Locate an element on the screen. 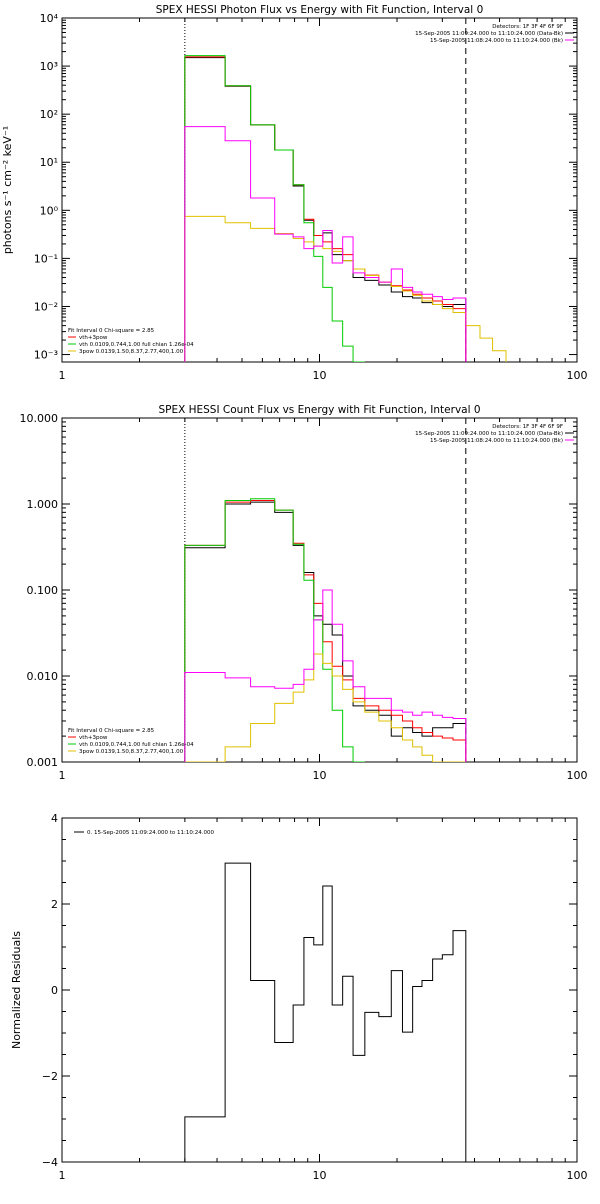  y-tick-label: 10⁻² is located at coordinates (46, 306).